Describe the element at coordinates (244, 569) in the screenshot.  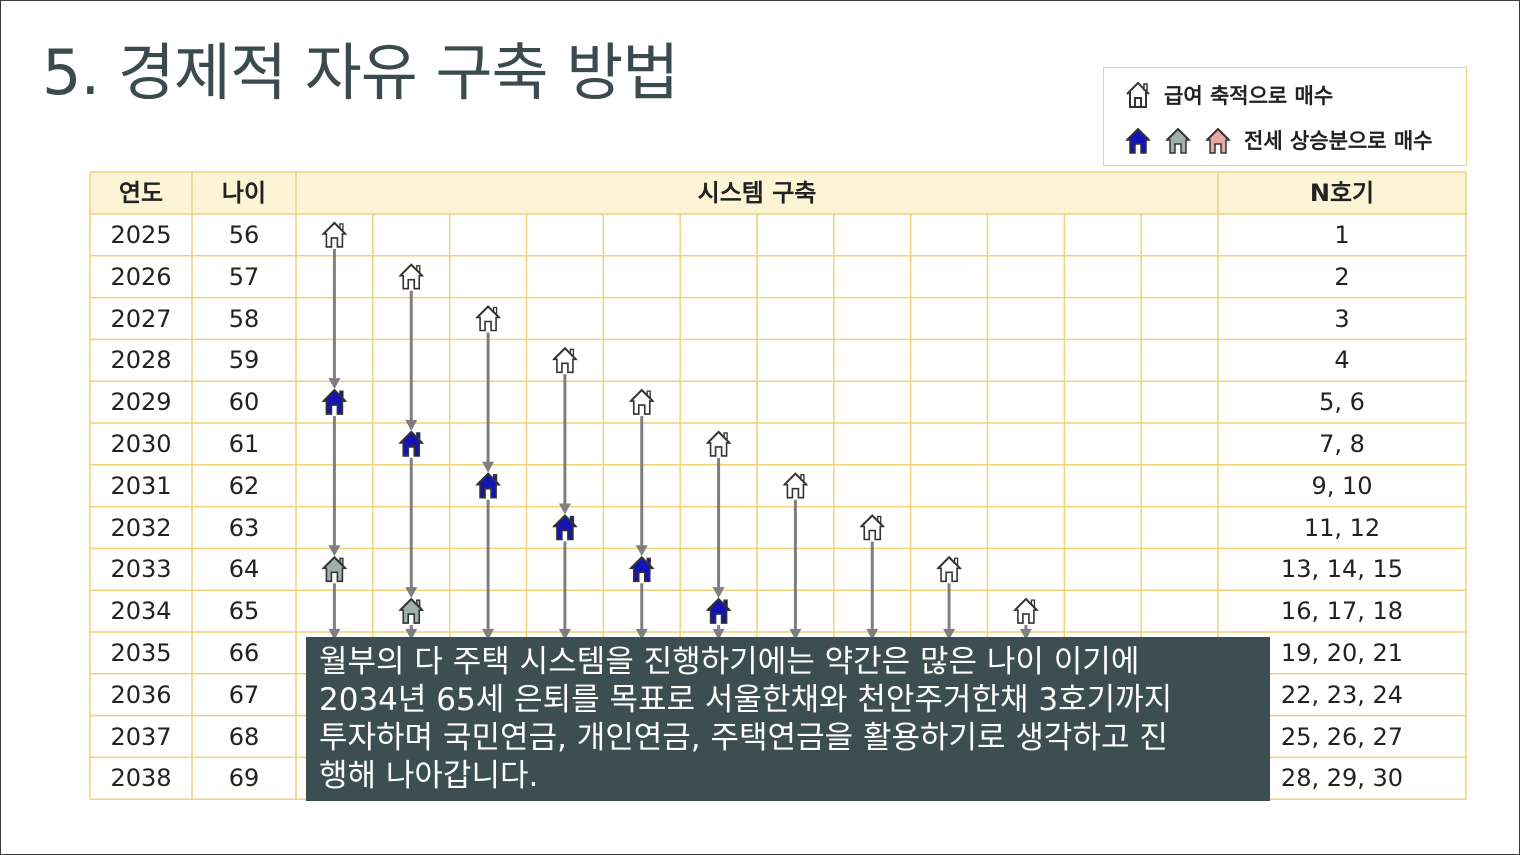
I see `cell-age: 64` at that location.